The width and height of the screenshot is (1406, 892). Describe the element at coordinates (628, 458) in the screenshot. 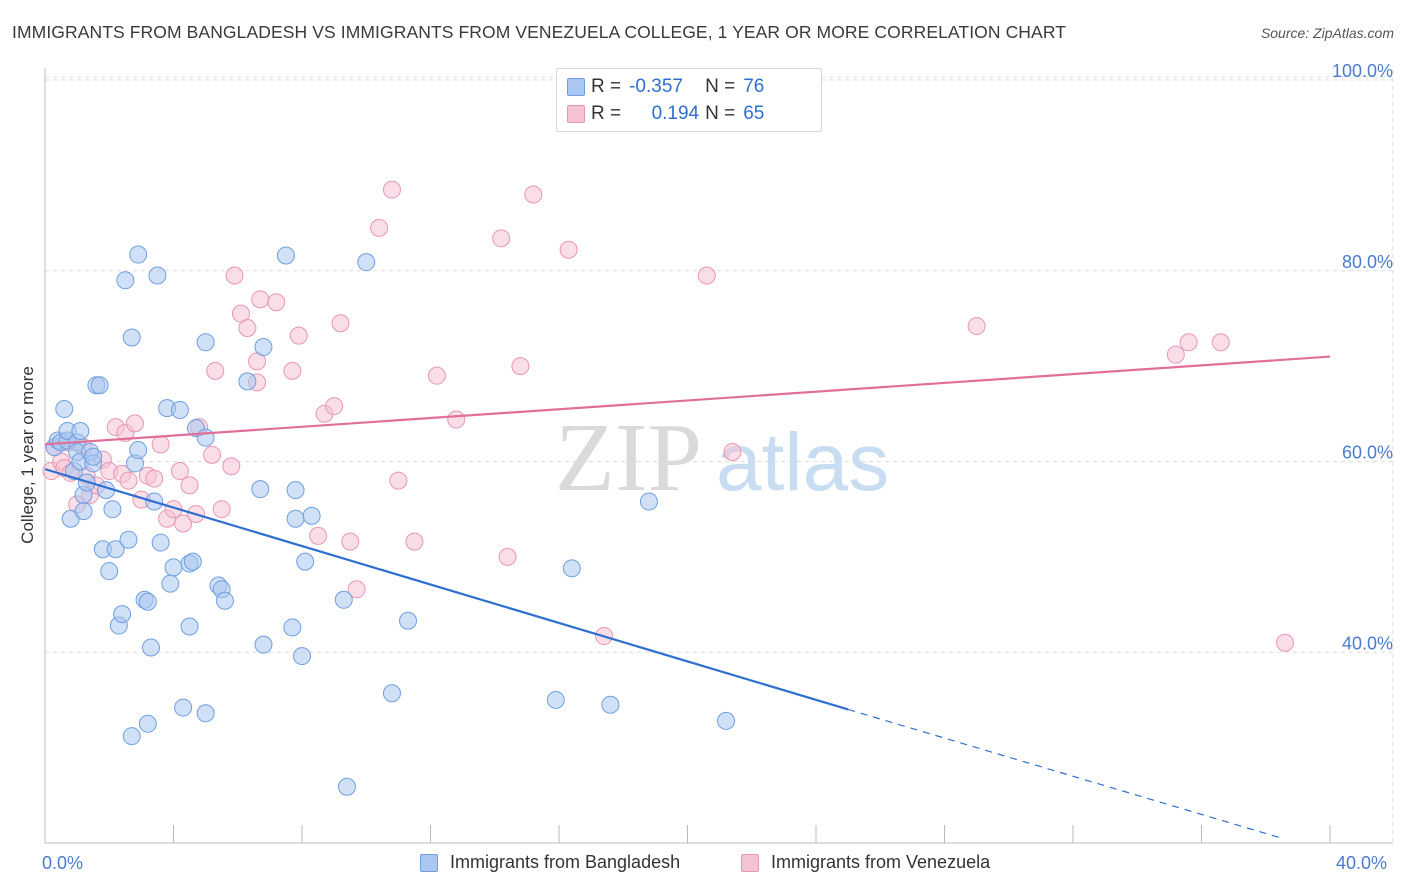

I see `watermark-zip: ZIP` at that location.